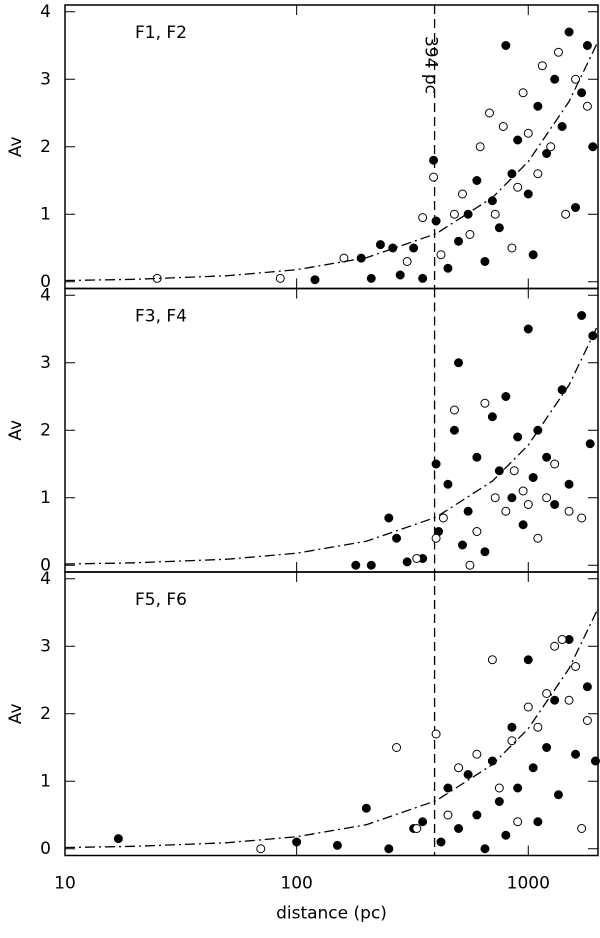  What do you see at coordinates (161, 600) in the screenshot?
I see `panel-label: F5, F6` at bounding box center [161, 600].